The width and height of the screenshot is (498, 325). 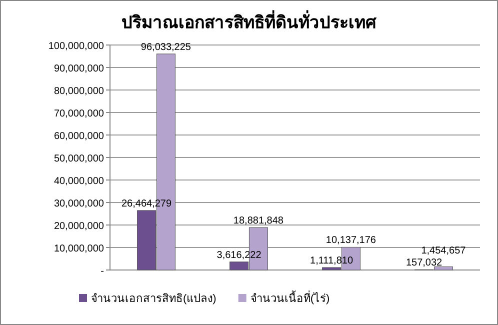 What do you see at coordinates (79, 181) in the screenshot?
I see `y-tick-label: 40,000,000` at bounding box center [79, 181].